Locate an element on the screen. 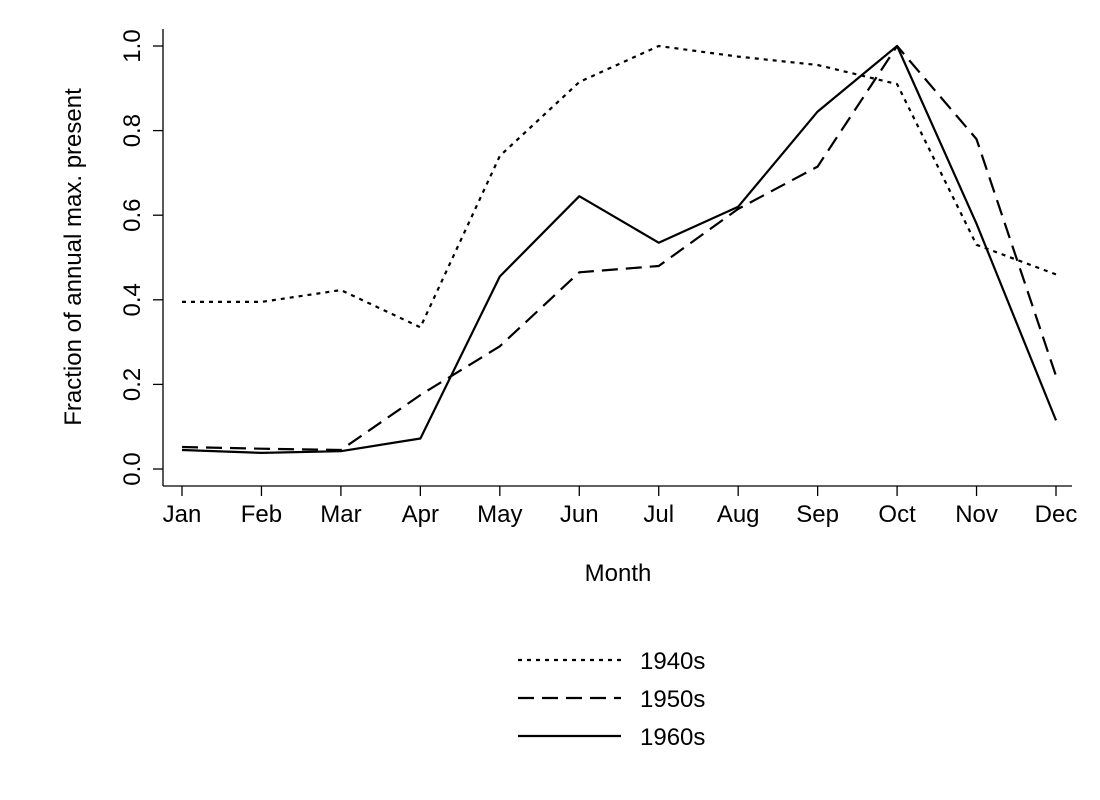  x-tick-label: Jan is located at coordinates (182, 514).